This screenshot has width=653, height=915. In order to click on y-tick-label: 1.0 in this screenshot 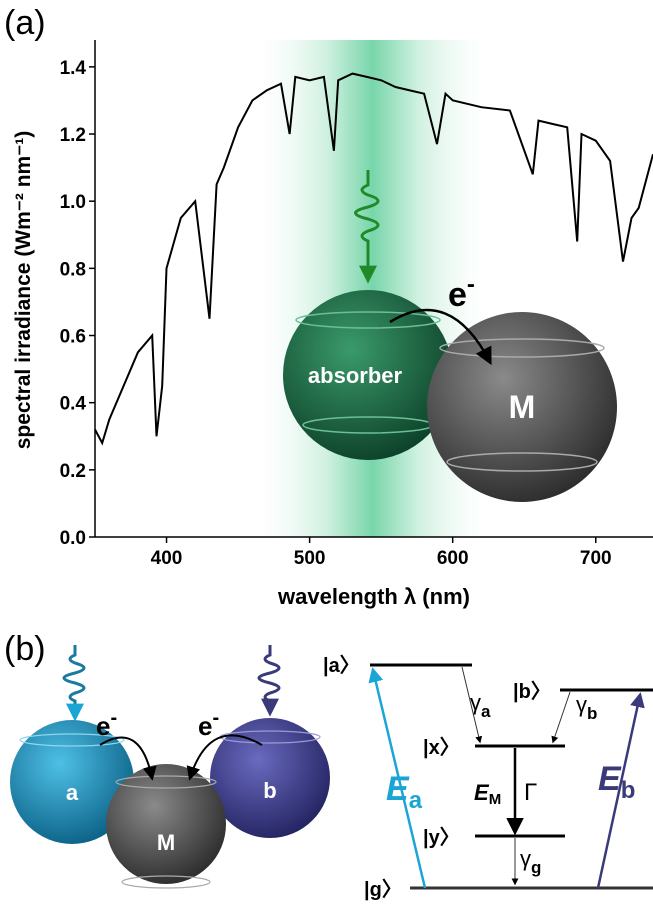, I will do `click(73, 202)`.